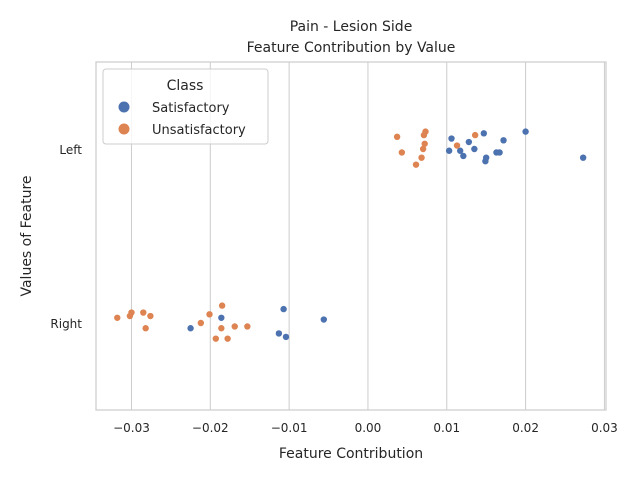 The width and height of the screenshot is (640, 480). What do you see at coordinates (131, 428) in the screenshot?
I see `x-tick-label: −0.03` at bounding box center [131, 428].